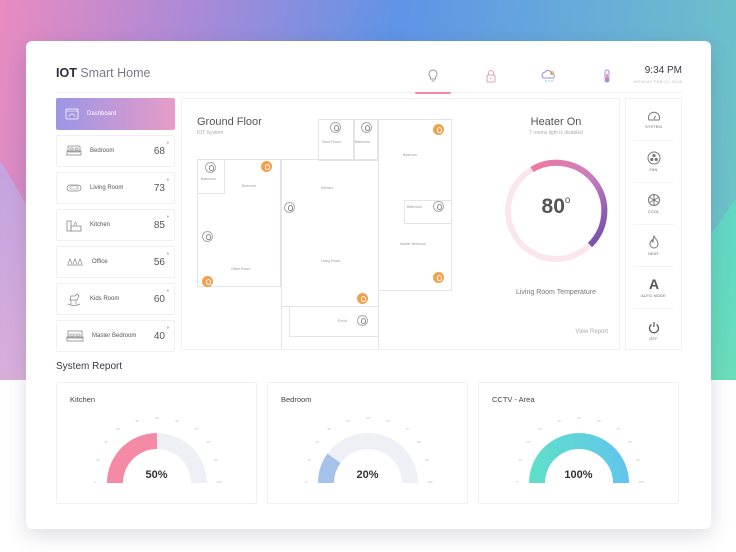 Image resolution: width=736 pixels, height=552 pixels. What do you see at coordinates (115, 151) in the screenshot?
I see `sidebar-item-bedroom: Bedroom 68 °` at bounding box center [115, 151].